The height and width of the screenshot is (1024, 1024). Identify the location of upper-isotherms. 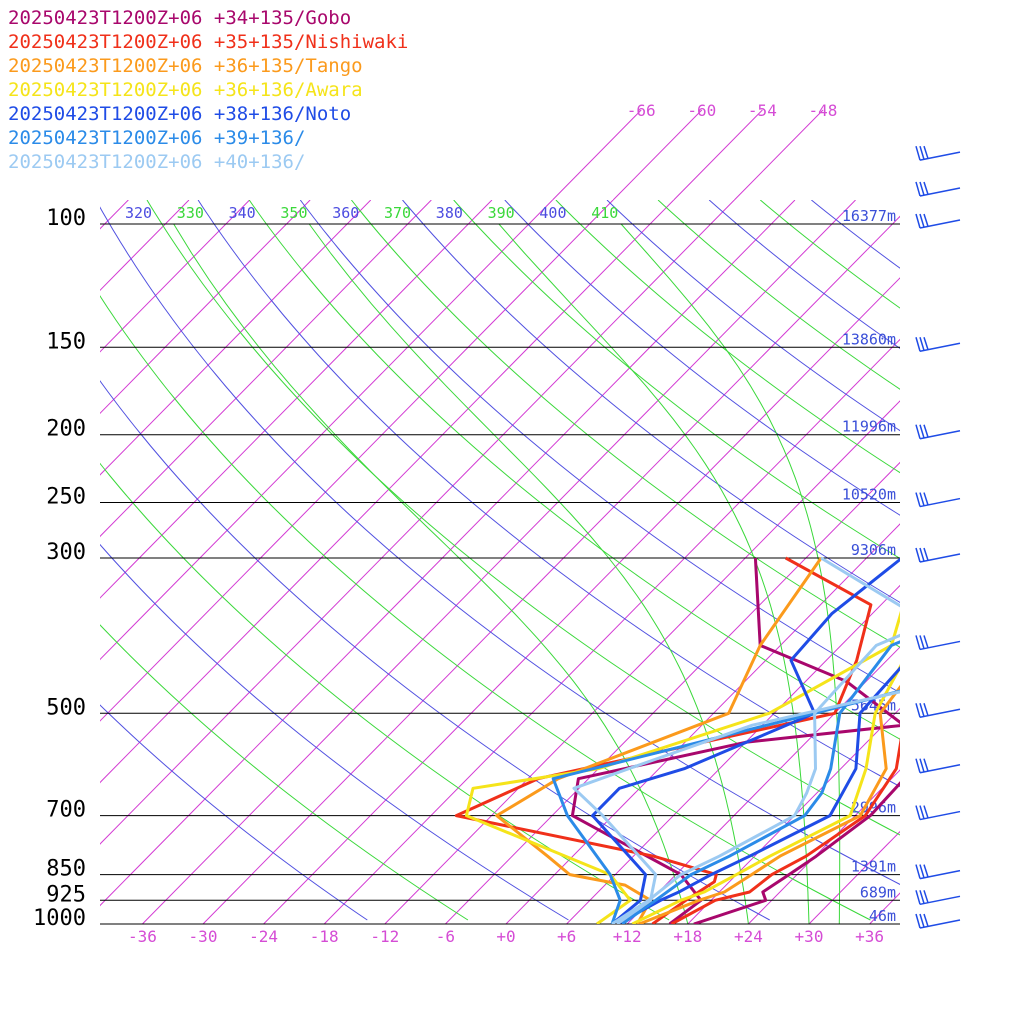
(688, 155).